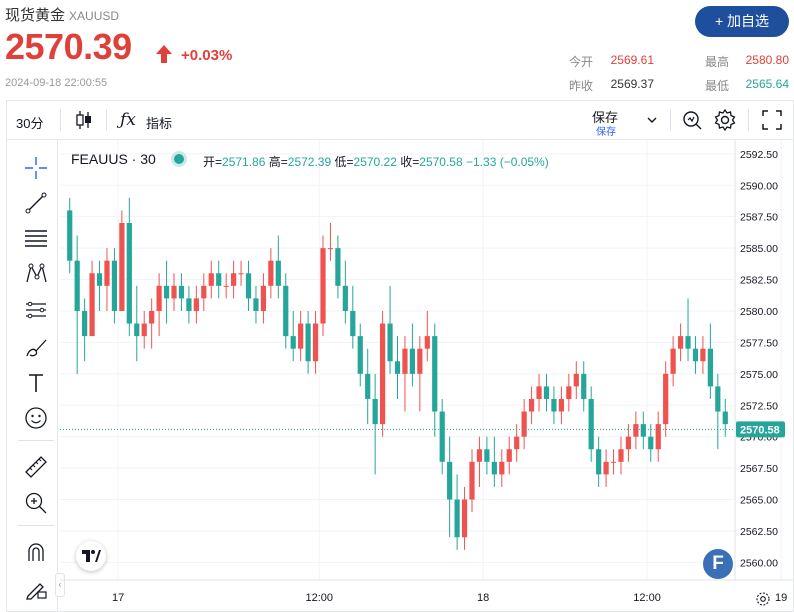 The height and width of the screenshot is (612, 794). I want to click on tv-logo-icon, so click(91, 556).